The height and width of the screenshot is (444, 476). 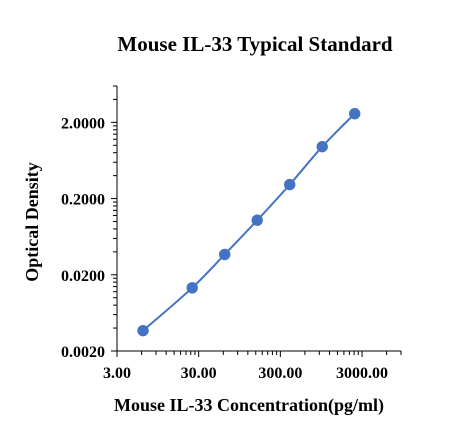 I want to click on y-axis-label-group: Optical Density, so click(x=32, y=222).